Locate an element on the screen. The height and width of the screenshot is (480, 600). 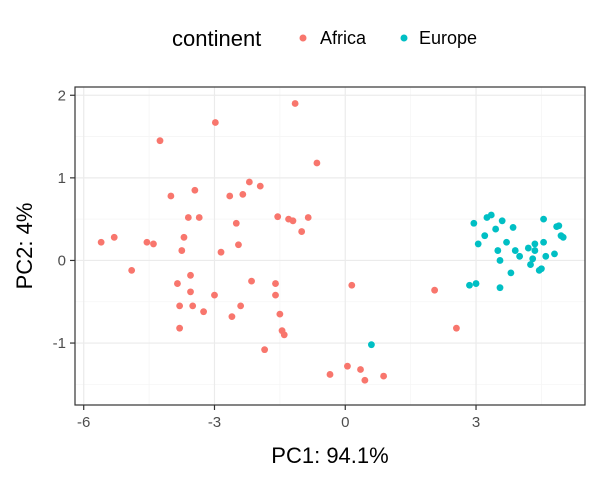
y-axis: -1 0 1 2 is located at coordinates (64, 219).